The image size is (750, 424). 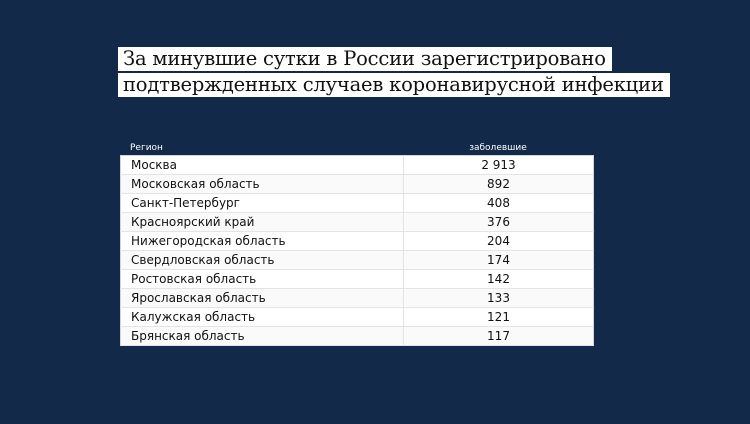 What do you see at coordinates (498, 279) in the screenshot?
I see `cases-cell: 142` at bounding box center [498, 279].